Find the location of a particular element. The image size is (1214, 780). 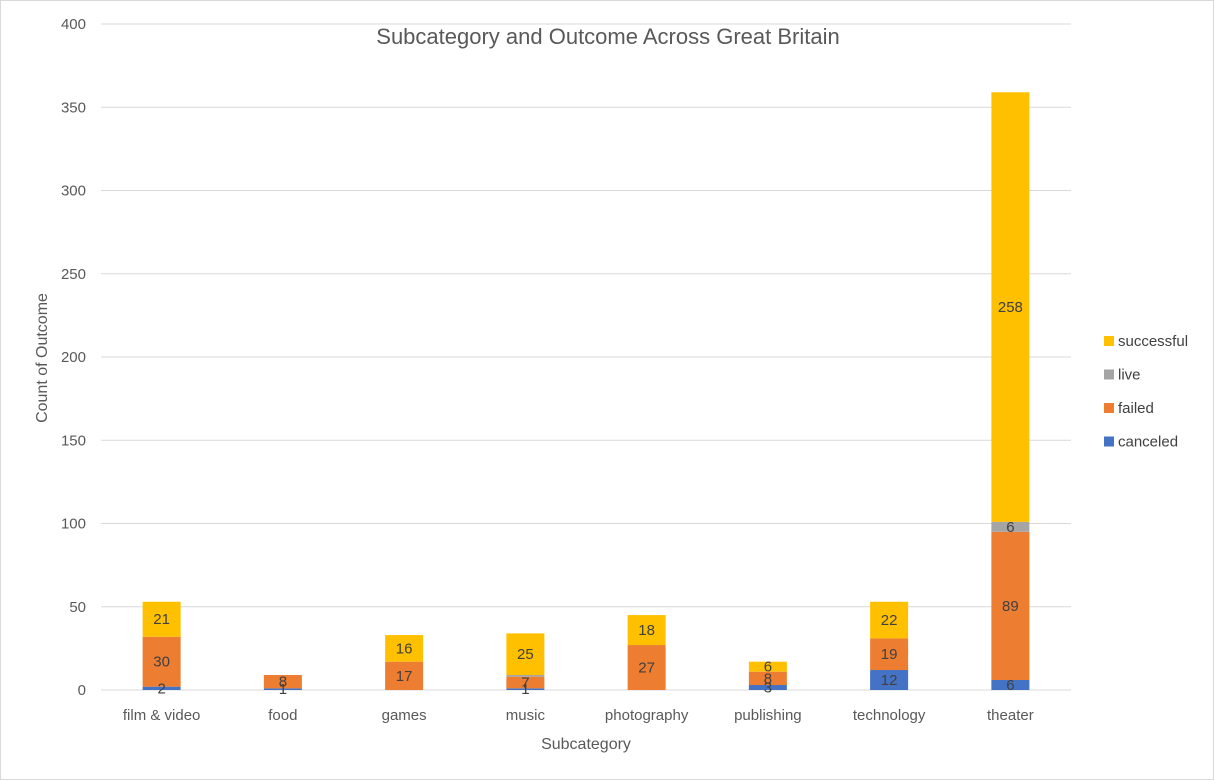

data-label-canceled: 3 is located at coordinates (768, 688).